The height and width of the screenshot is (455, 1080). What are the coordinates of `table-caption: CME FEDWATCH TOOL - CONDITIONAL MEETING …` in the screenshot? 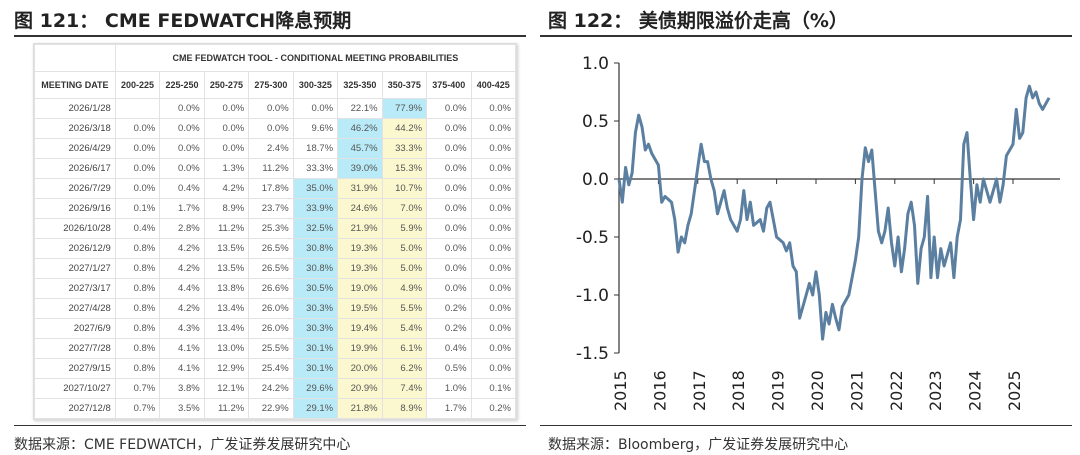 It's located at (315, 58).